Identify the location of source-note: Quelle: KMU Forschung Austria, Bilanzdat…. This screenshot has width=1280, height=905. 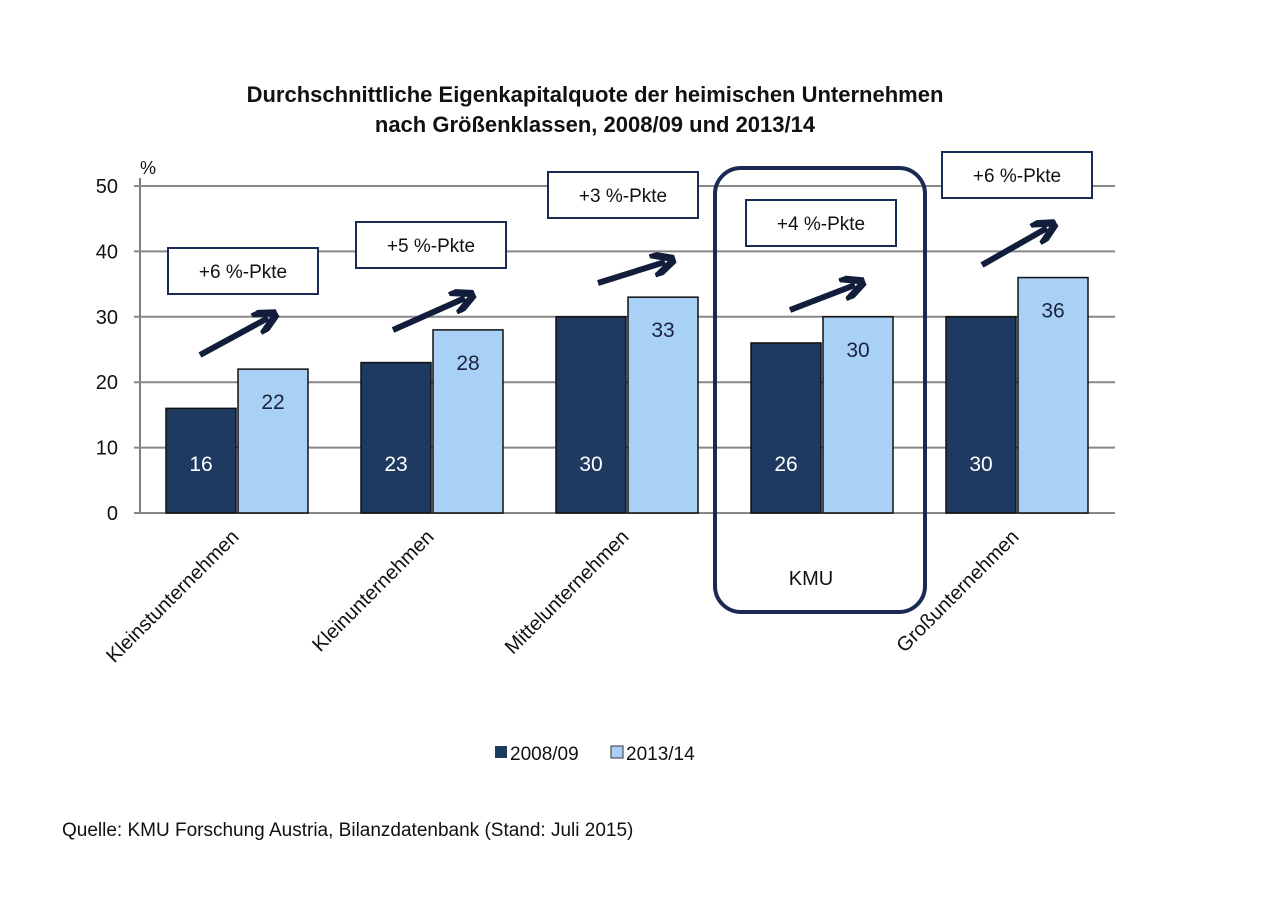
(347, 830).